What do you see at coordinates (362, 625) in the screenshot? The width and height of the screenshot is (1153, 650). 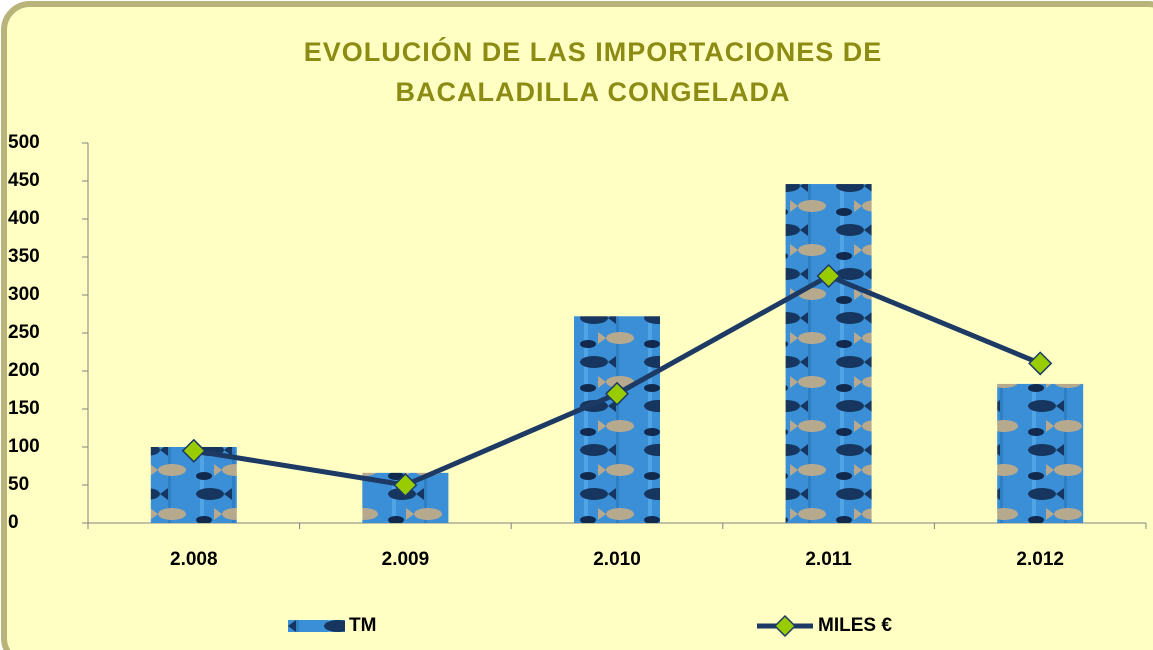 I see `legend-label: TM` at bounding box center [362, 625].